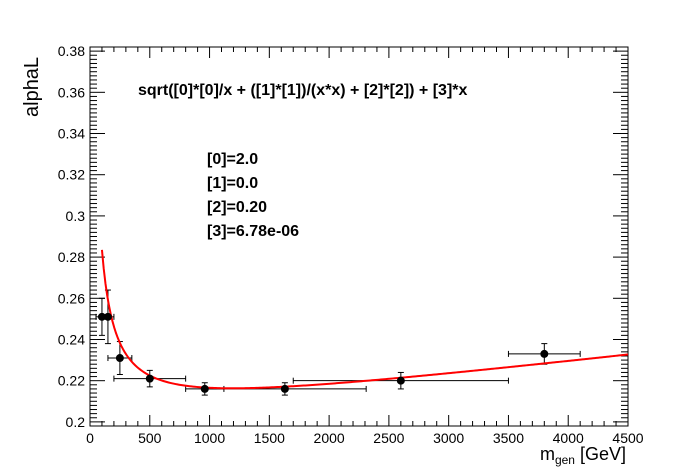 Image resolution: width=696 pixels, height=472 pixels. I want to click on x-tick-label: 4500, so click(627, 438).